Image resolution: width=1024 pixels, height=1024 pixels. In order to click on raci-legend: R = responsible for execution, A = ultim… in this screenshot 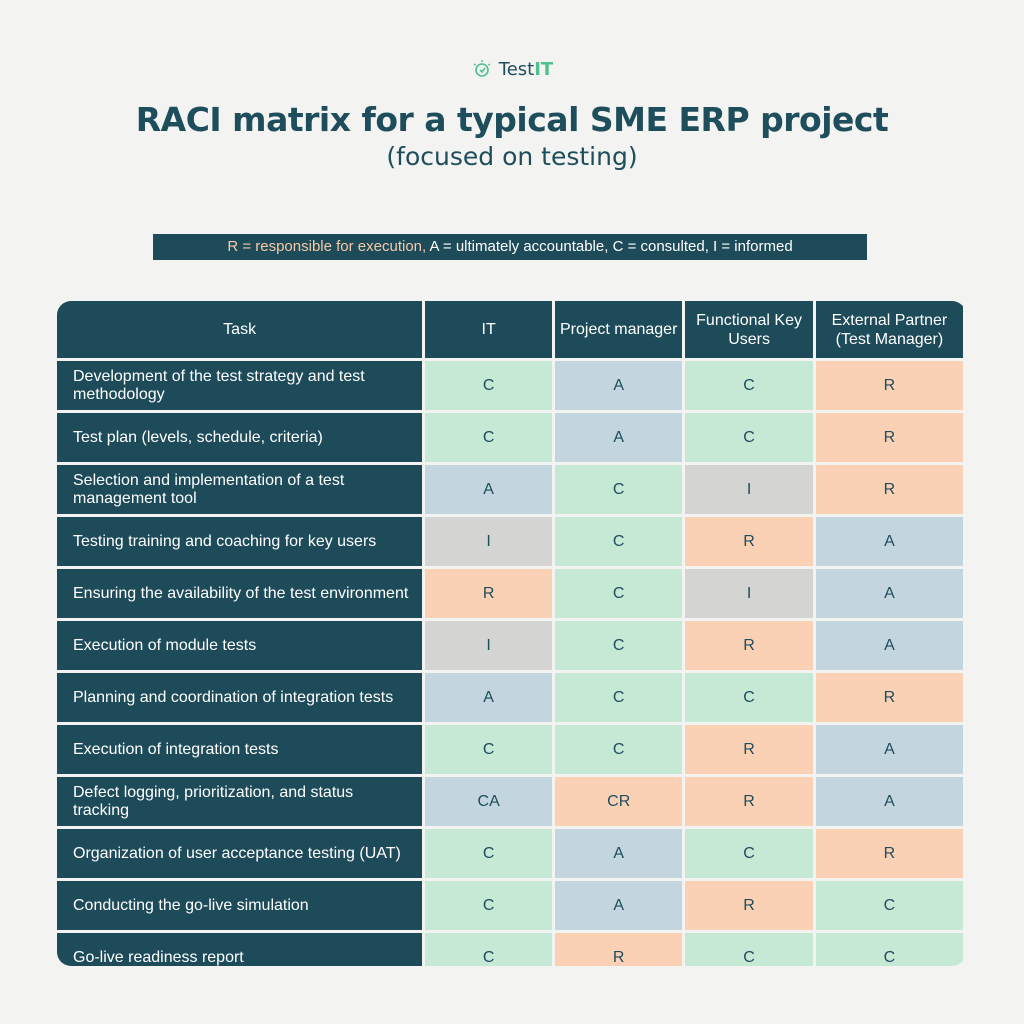, I will do `click(510, 247)`.